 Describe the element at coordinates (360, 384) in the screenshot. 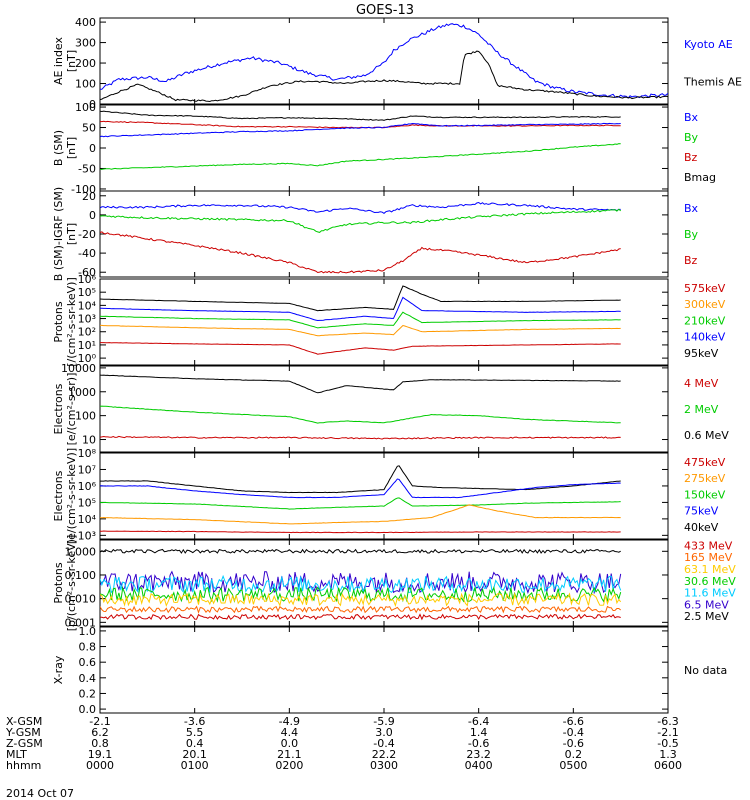

I see `series-line-0-6-mev` at that location.